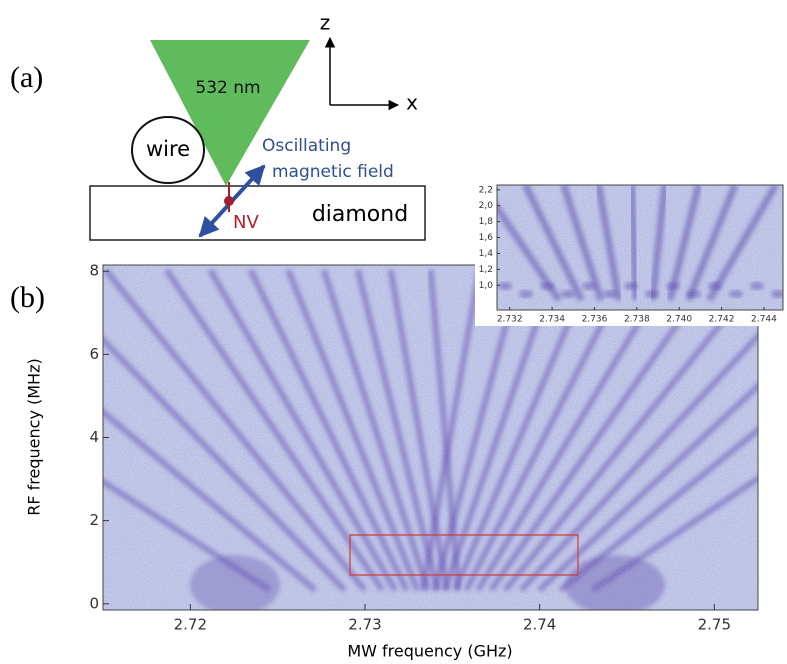 The image size is (787, 664). What do you see at coordinates (230, 113) in the screenshot?
I see `laser-beam` at bounding box center [230, 113].